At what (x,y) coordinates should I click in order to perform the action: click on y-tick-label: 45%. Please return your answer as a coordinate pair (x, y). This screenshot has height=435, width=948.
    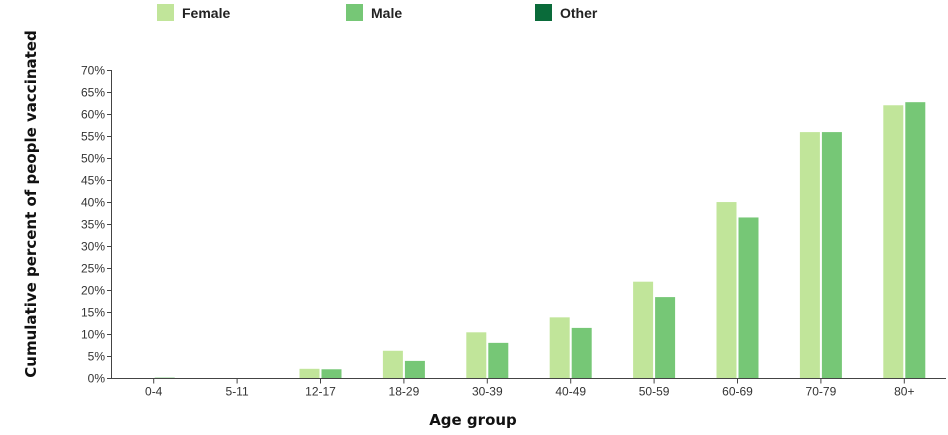
    Looking at the image, I should click on (93, 181).